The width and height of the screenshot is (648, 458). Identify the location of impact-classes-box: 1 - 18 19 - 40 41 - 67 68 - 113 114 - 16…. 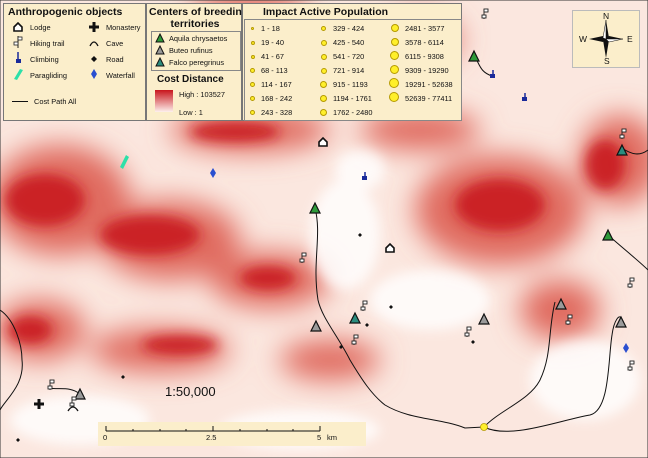
(353, 70).